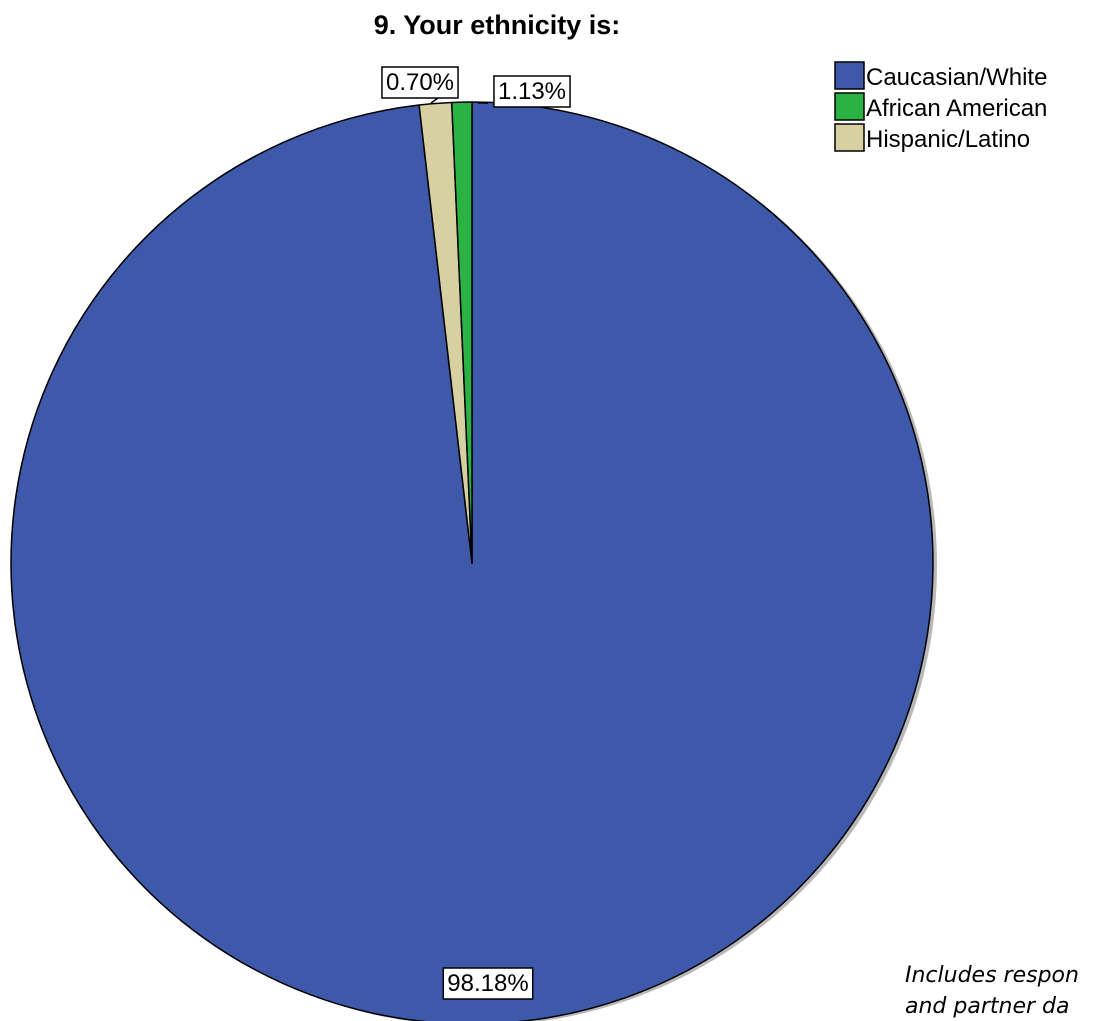 Image resolution: width=1116 pixels, height=1021 pixels. I want to click on legend-swatch-caucasian-white, so click(849, 75).